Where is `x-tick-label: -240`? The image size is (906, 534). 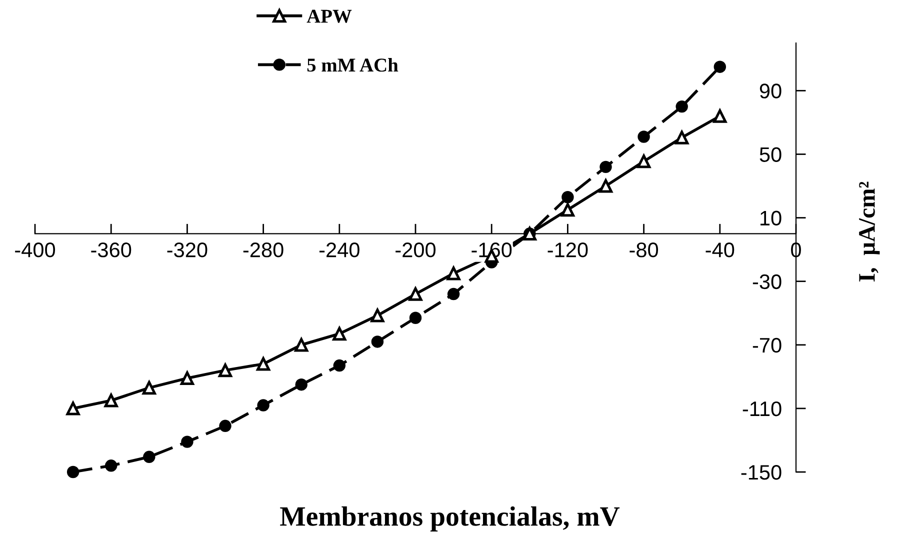
x-tick-label: -240 is located at coordinates (339, 250).